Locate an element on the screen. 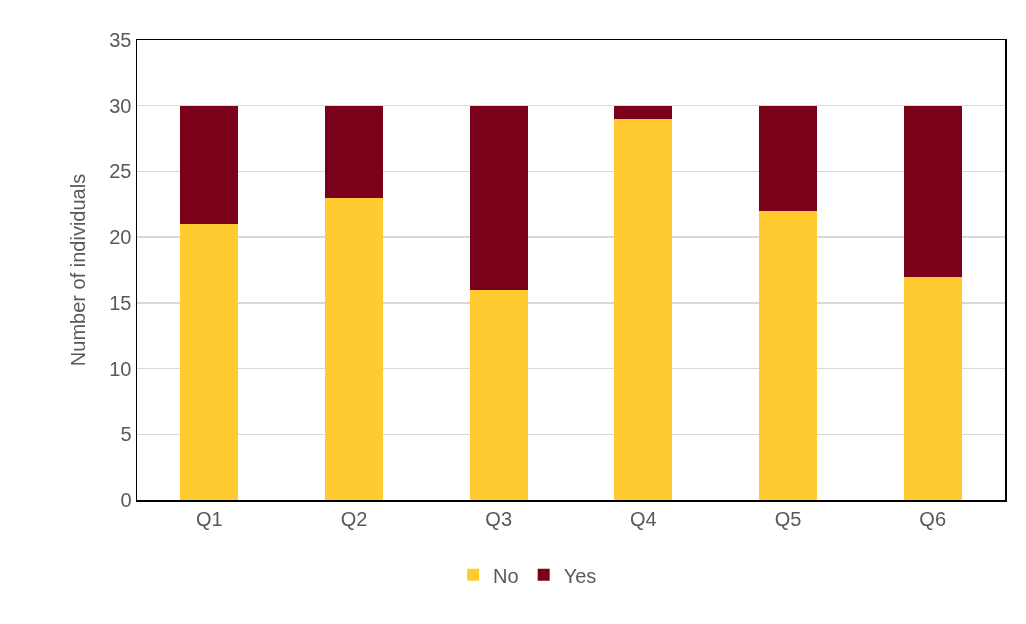 The image size is (1026, 624). x-tick-label: Q4 is located at coordinates (643, 518).